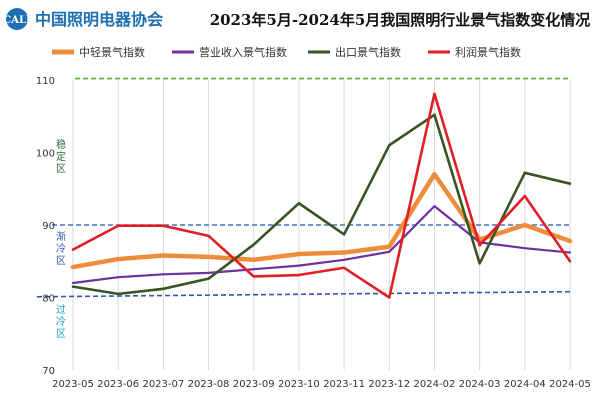 The height and width of the screenshot is (413, 600). What do you see at coordinates (48, 371) in the screenshot?
I see `y-tick-label: 70` at bounding box center [48, 371].